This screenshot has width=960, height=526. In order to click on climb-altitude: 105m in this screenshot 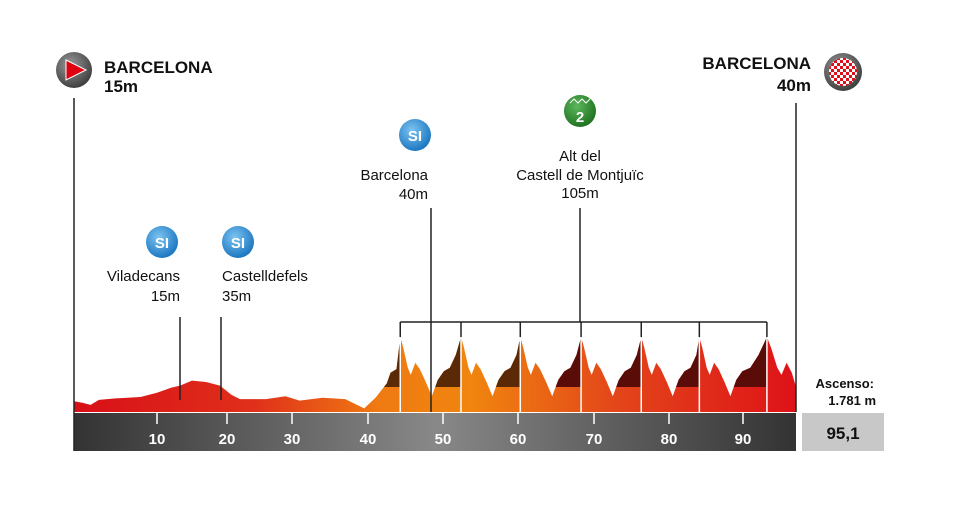, I will do `click(580, 193)`.